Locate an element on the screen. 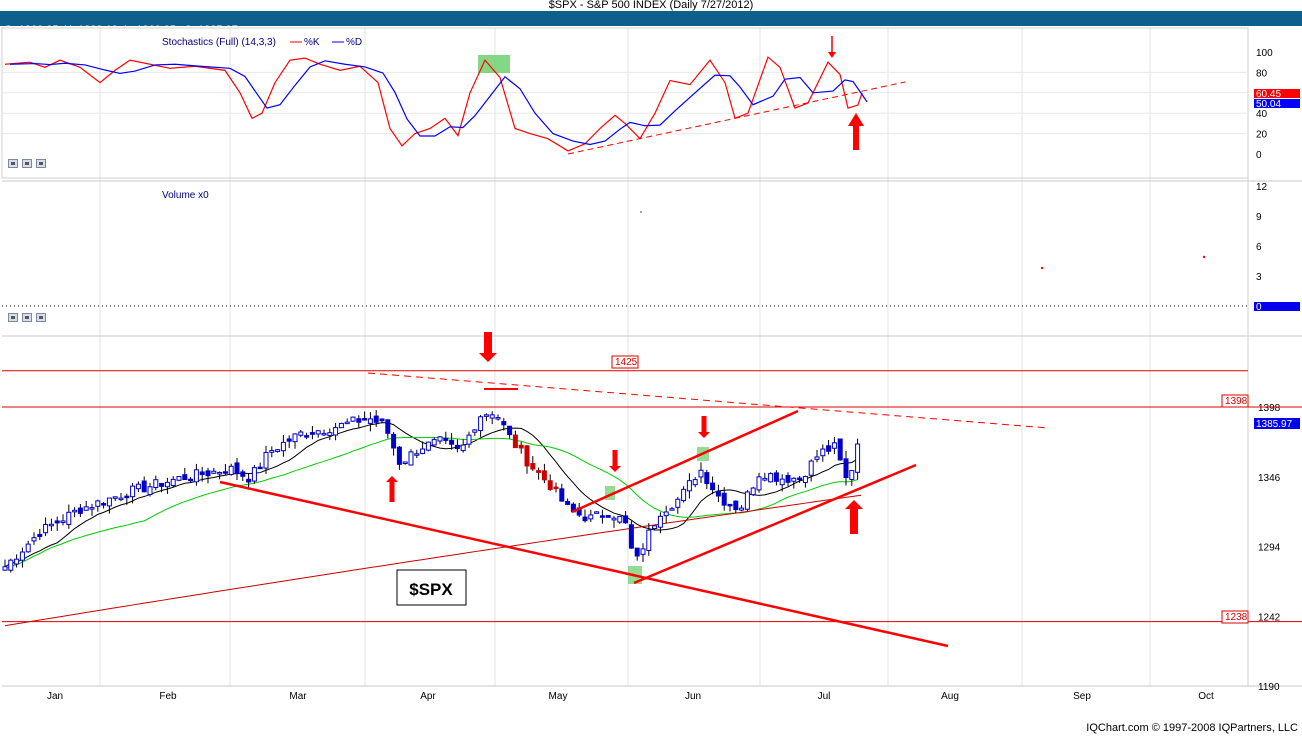 The height and width of the screenshot is (736, 1302). month-label: Mar is located at coordinates (298, 696).